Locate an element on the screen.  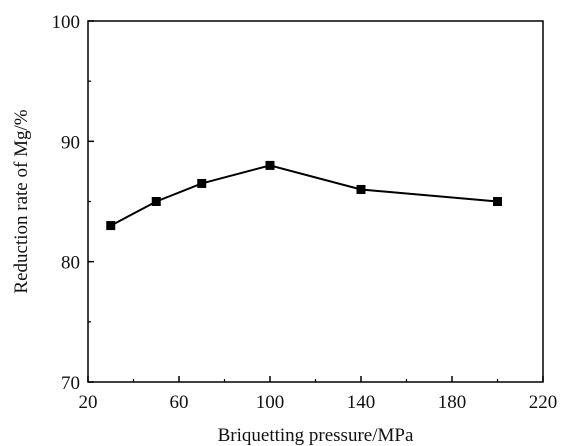
y-tick-label: 80 is located at coordinates (70, 263).